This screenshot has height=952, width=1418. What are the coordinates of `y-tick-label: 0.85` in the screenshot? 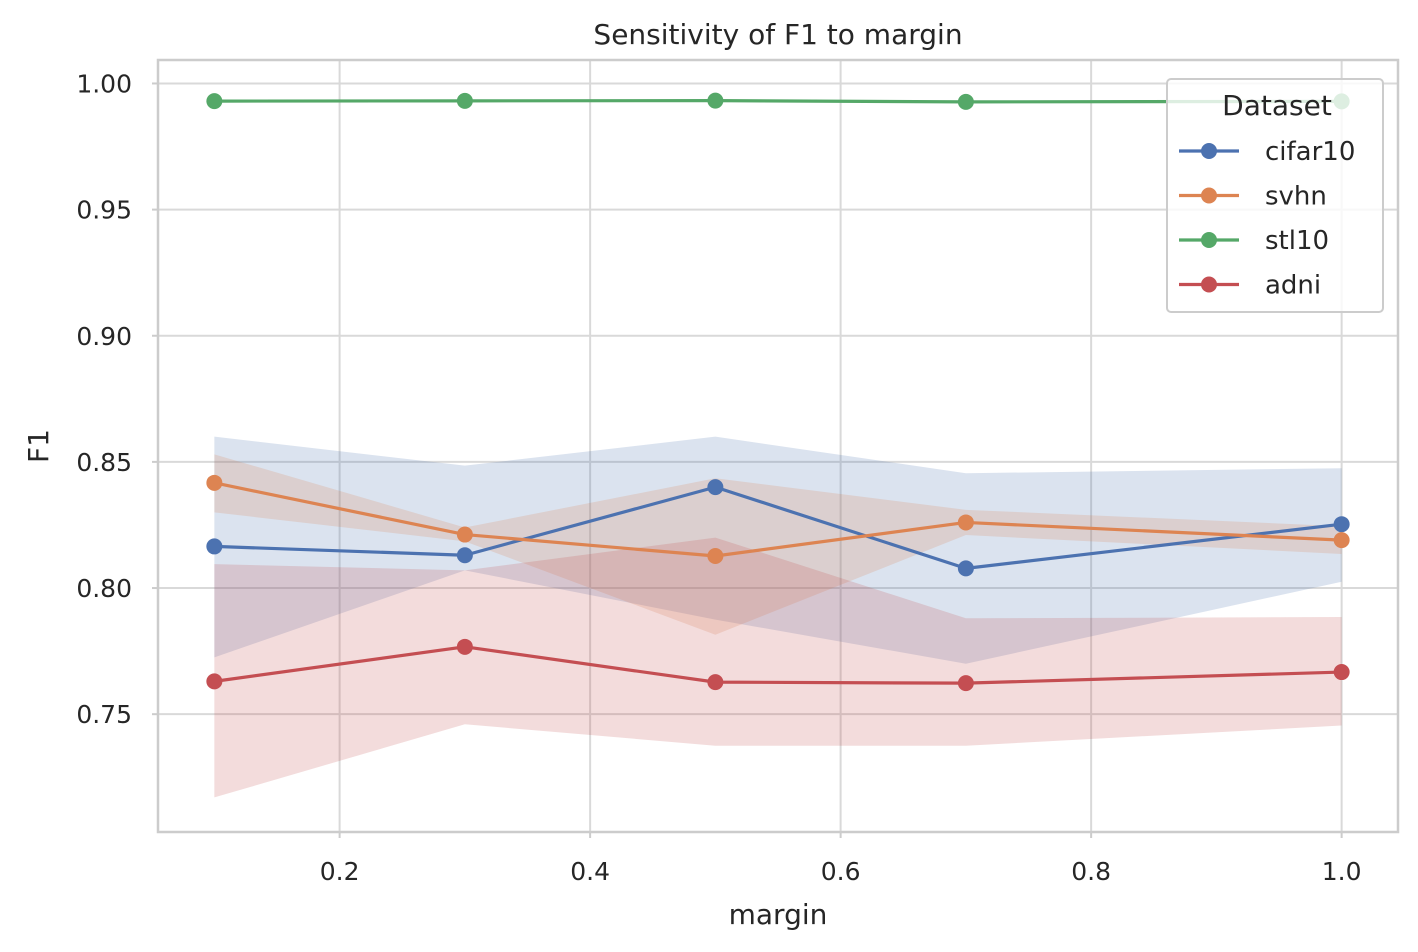 It's located at (104, 462).